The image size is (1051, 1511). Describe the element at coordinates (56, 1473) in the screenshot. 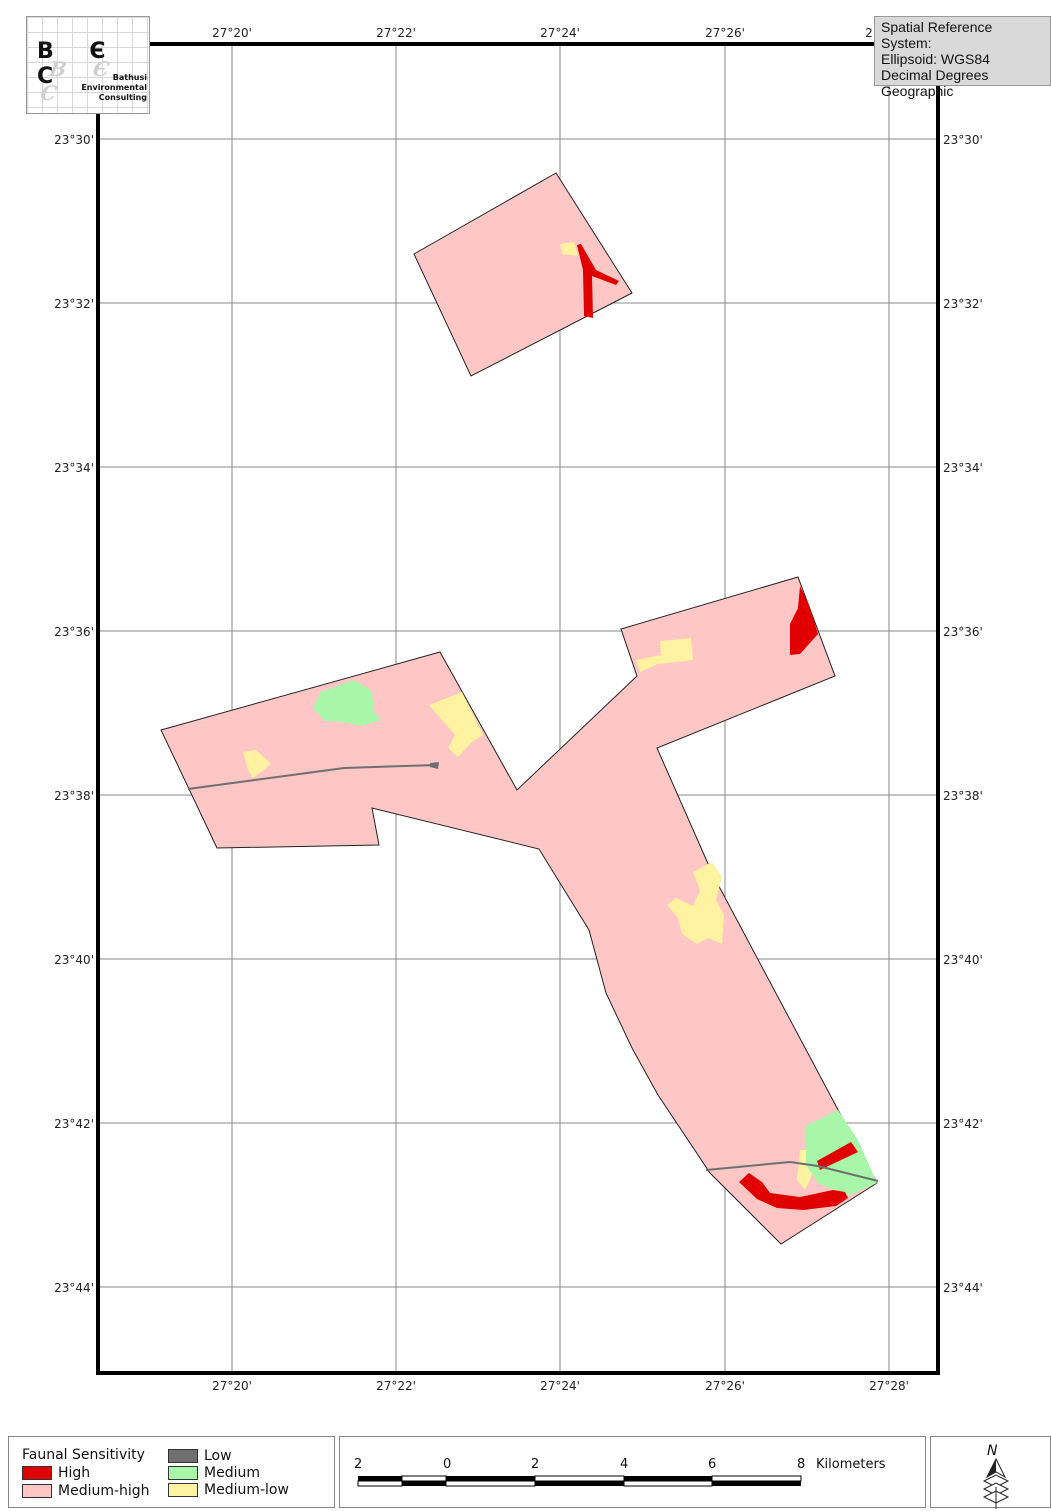

I see `legend-item-high: High` at that location.